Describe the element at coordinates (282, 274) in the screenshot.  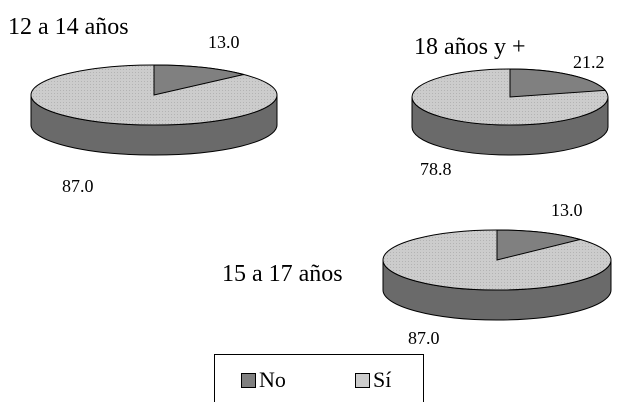
I see `pie-title: 15 a 17 años` at that location.